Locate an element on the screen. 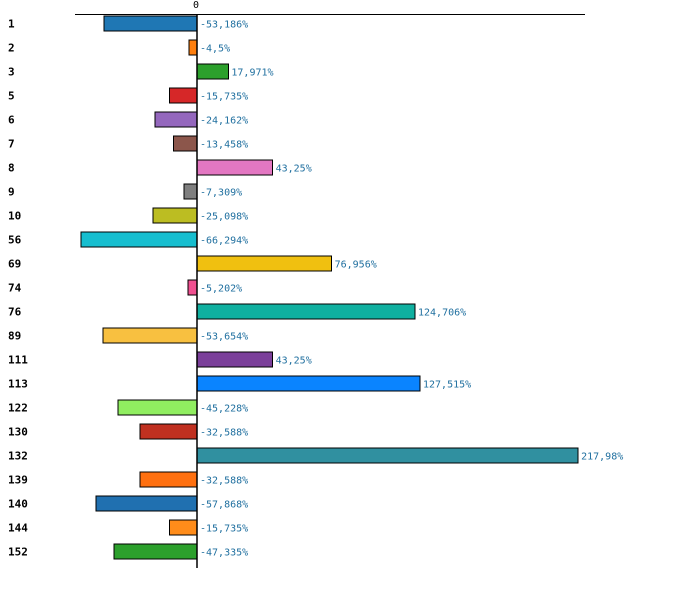 This screenshot has height=597, width=700. value-label: -25,098% is located at coordinates (224, 217).